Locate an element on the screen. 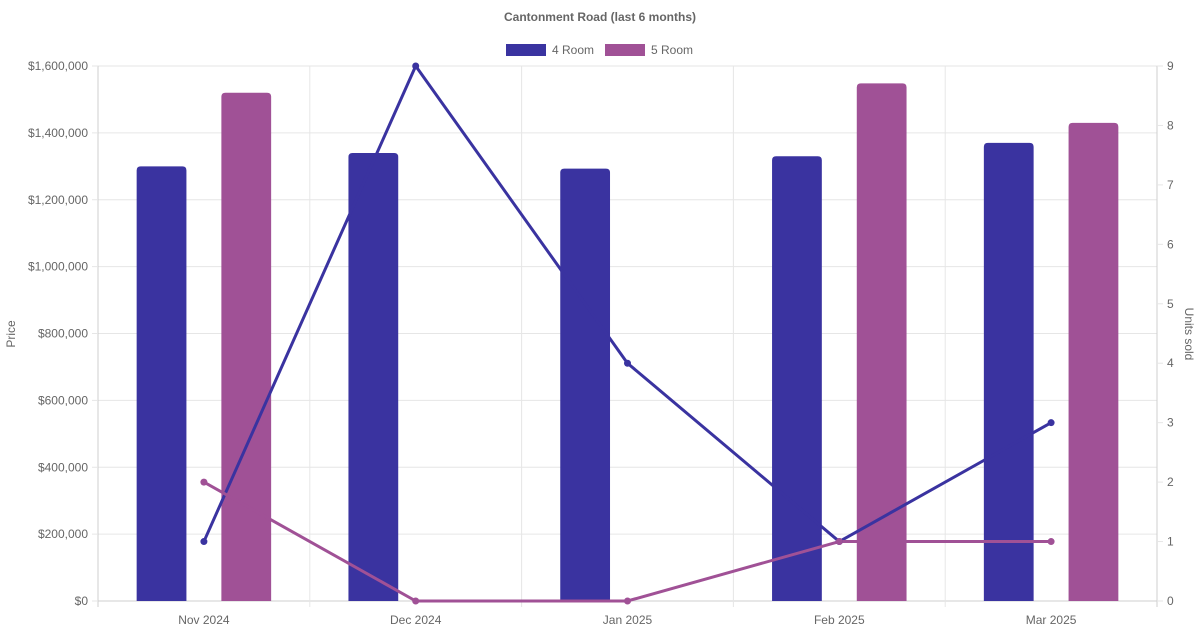 Image resolution: width=1200 pixels, height=630 pixels. y-left-tick-label: $400,000 is located at coordinates (63, 467).